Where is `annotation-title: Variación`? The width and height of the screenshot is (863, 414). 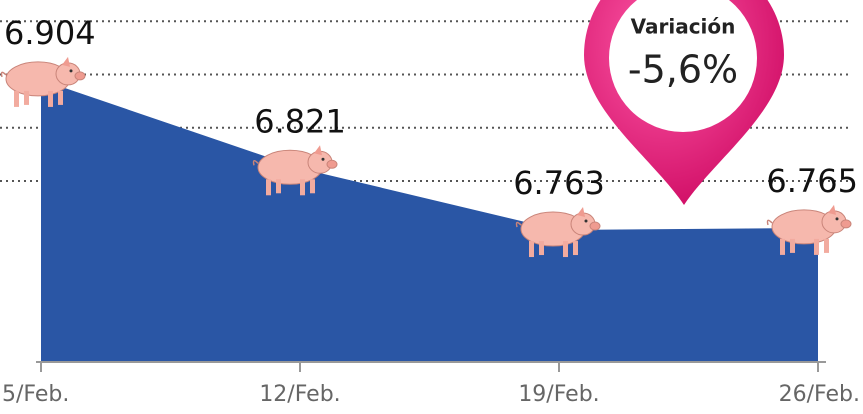
annotation-title: Variación is located at coordinates (683, 27).